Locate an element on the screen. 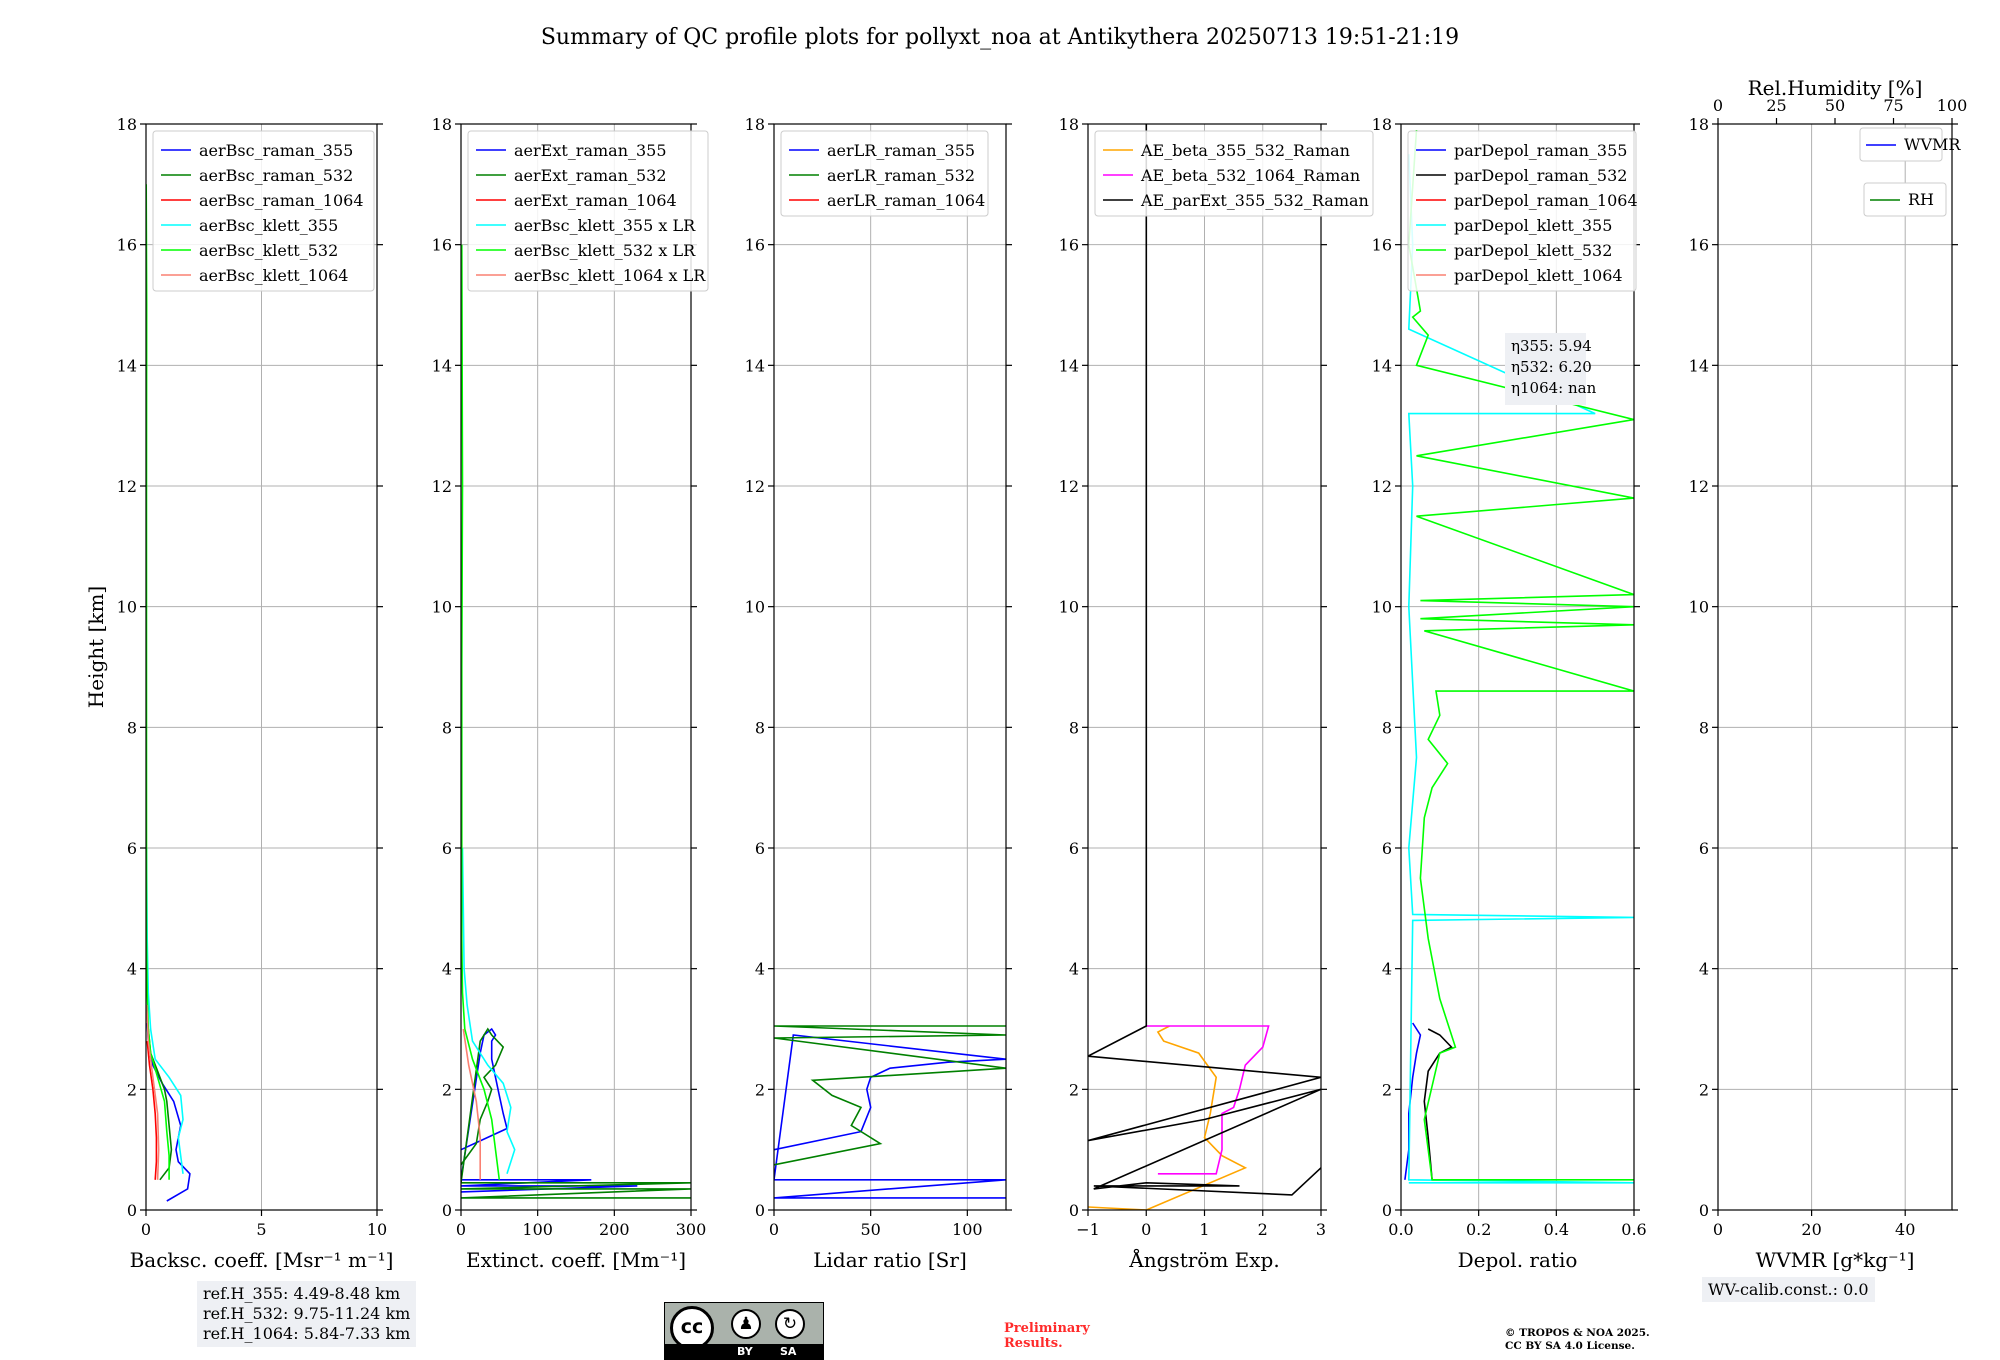 Image resolution: width=2000 pixels, height=1360 pixels. legend-label: aerBsc_klett_532 is located at coordinates (268, 250).